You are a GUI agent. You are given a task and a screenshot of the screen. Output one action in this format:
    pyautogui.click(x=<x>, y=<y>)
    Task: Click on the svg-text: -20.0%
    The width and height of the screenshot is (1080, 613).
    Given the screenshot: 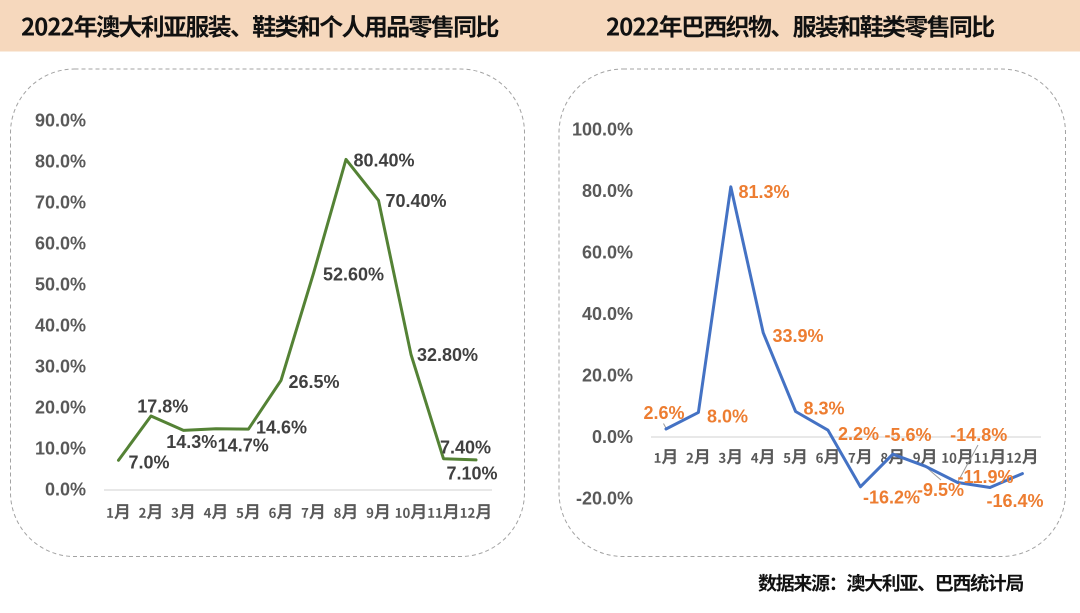 What is the action you would take?
    pyautogui.click(x=604, y=499)
    